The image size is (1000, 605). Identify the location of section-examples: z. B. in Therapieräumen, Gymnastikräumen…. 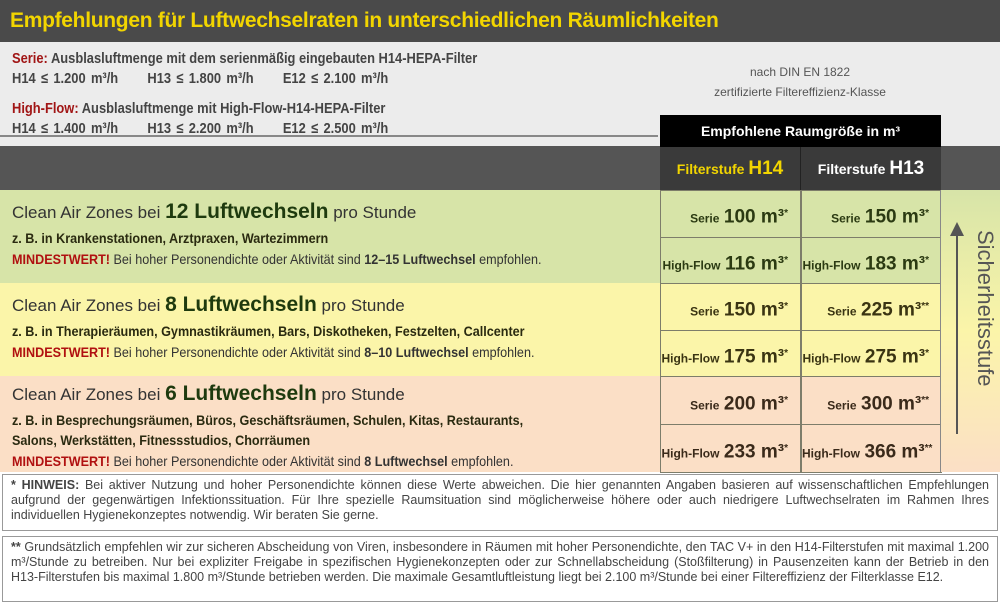
(268, 331).